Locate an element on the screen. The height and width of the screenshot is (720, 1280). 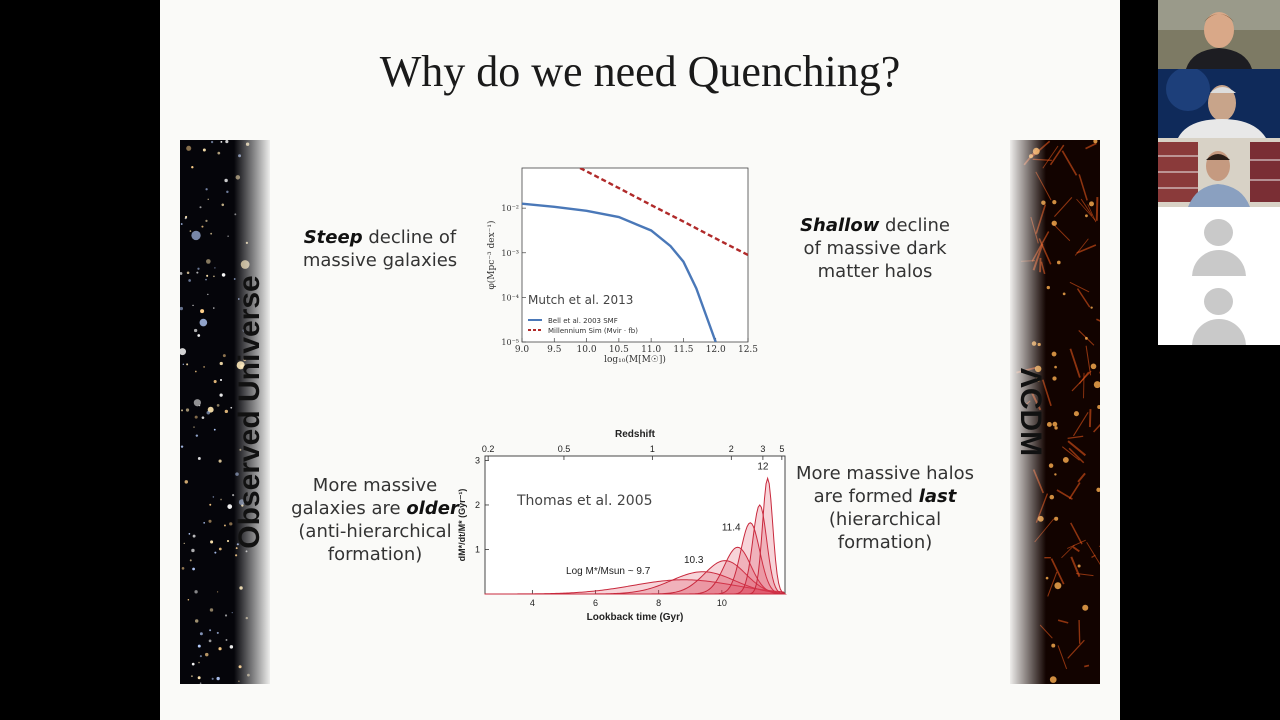
sfh-curve is located at coordinates (636, 535).